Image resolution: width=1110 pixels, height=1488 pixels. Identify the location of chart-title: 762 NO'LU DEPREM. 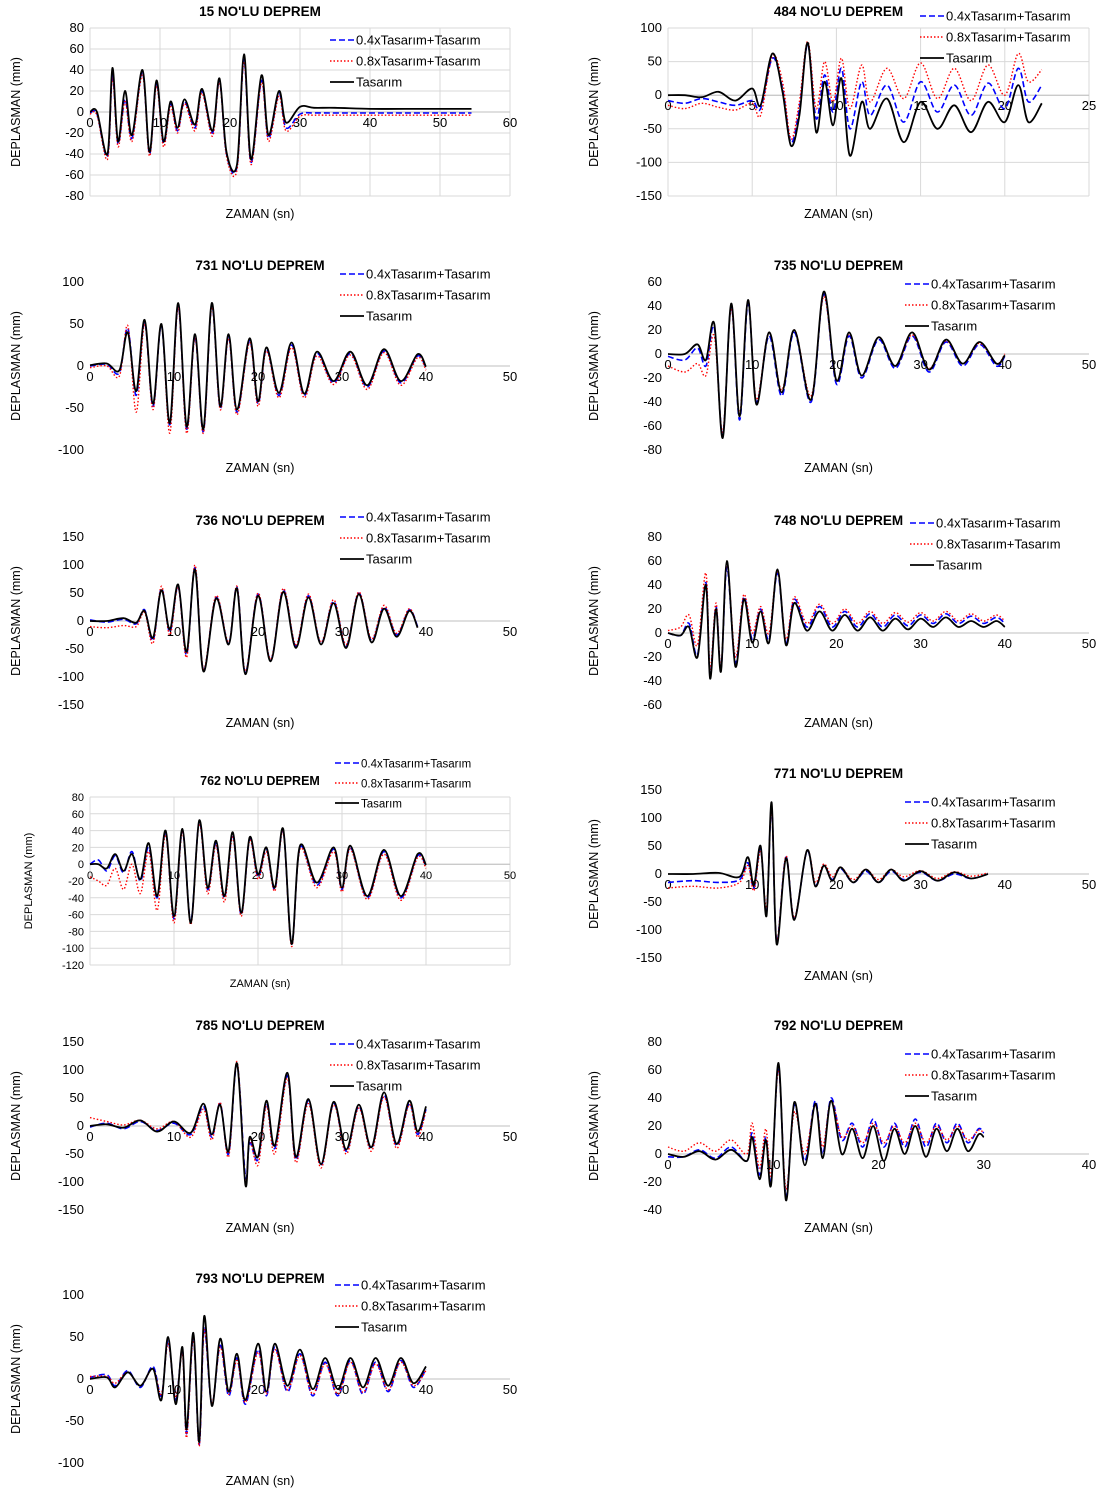
(260, 781).